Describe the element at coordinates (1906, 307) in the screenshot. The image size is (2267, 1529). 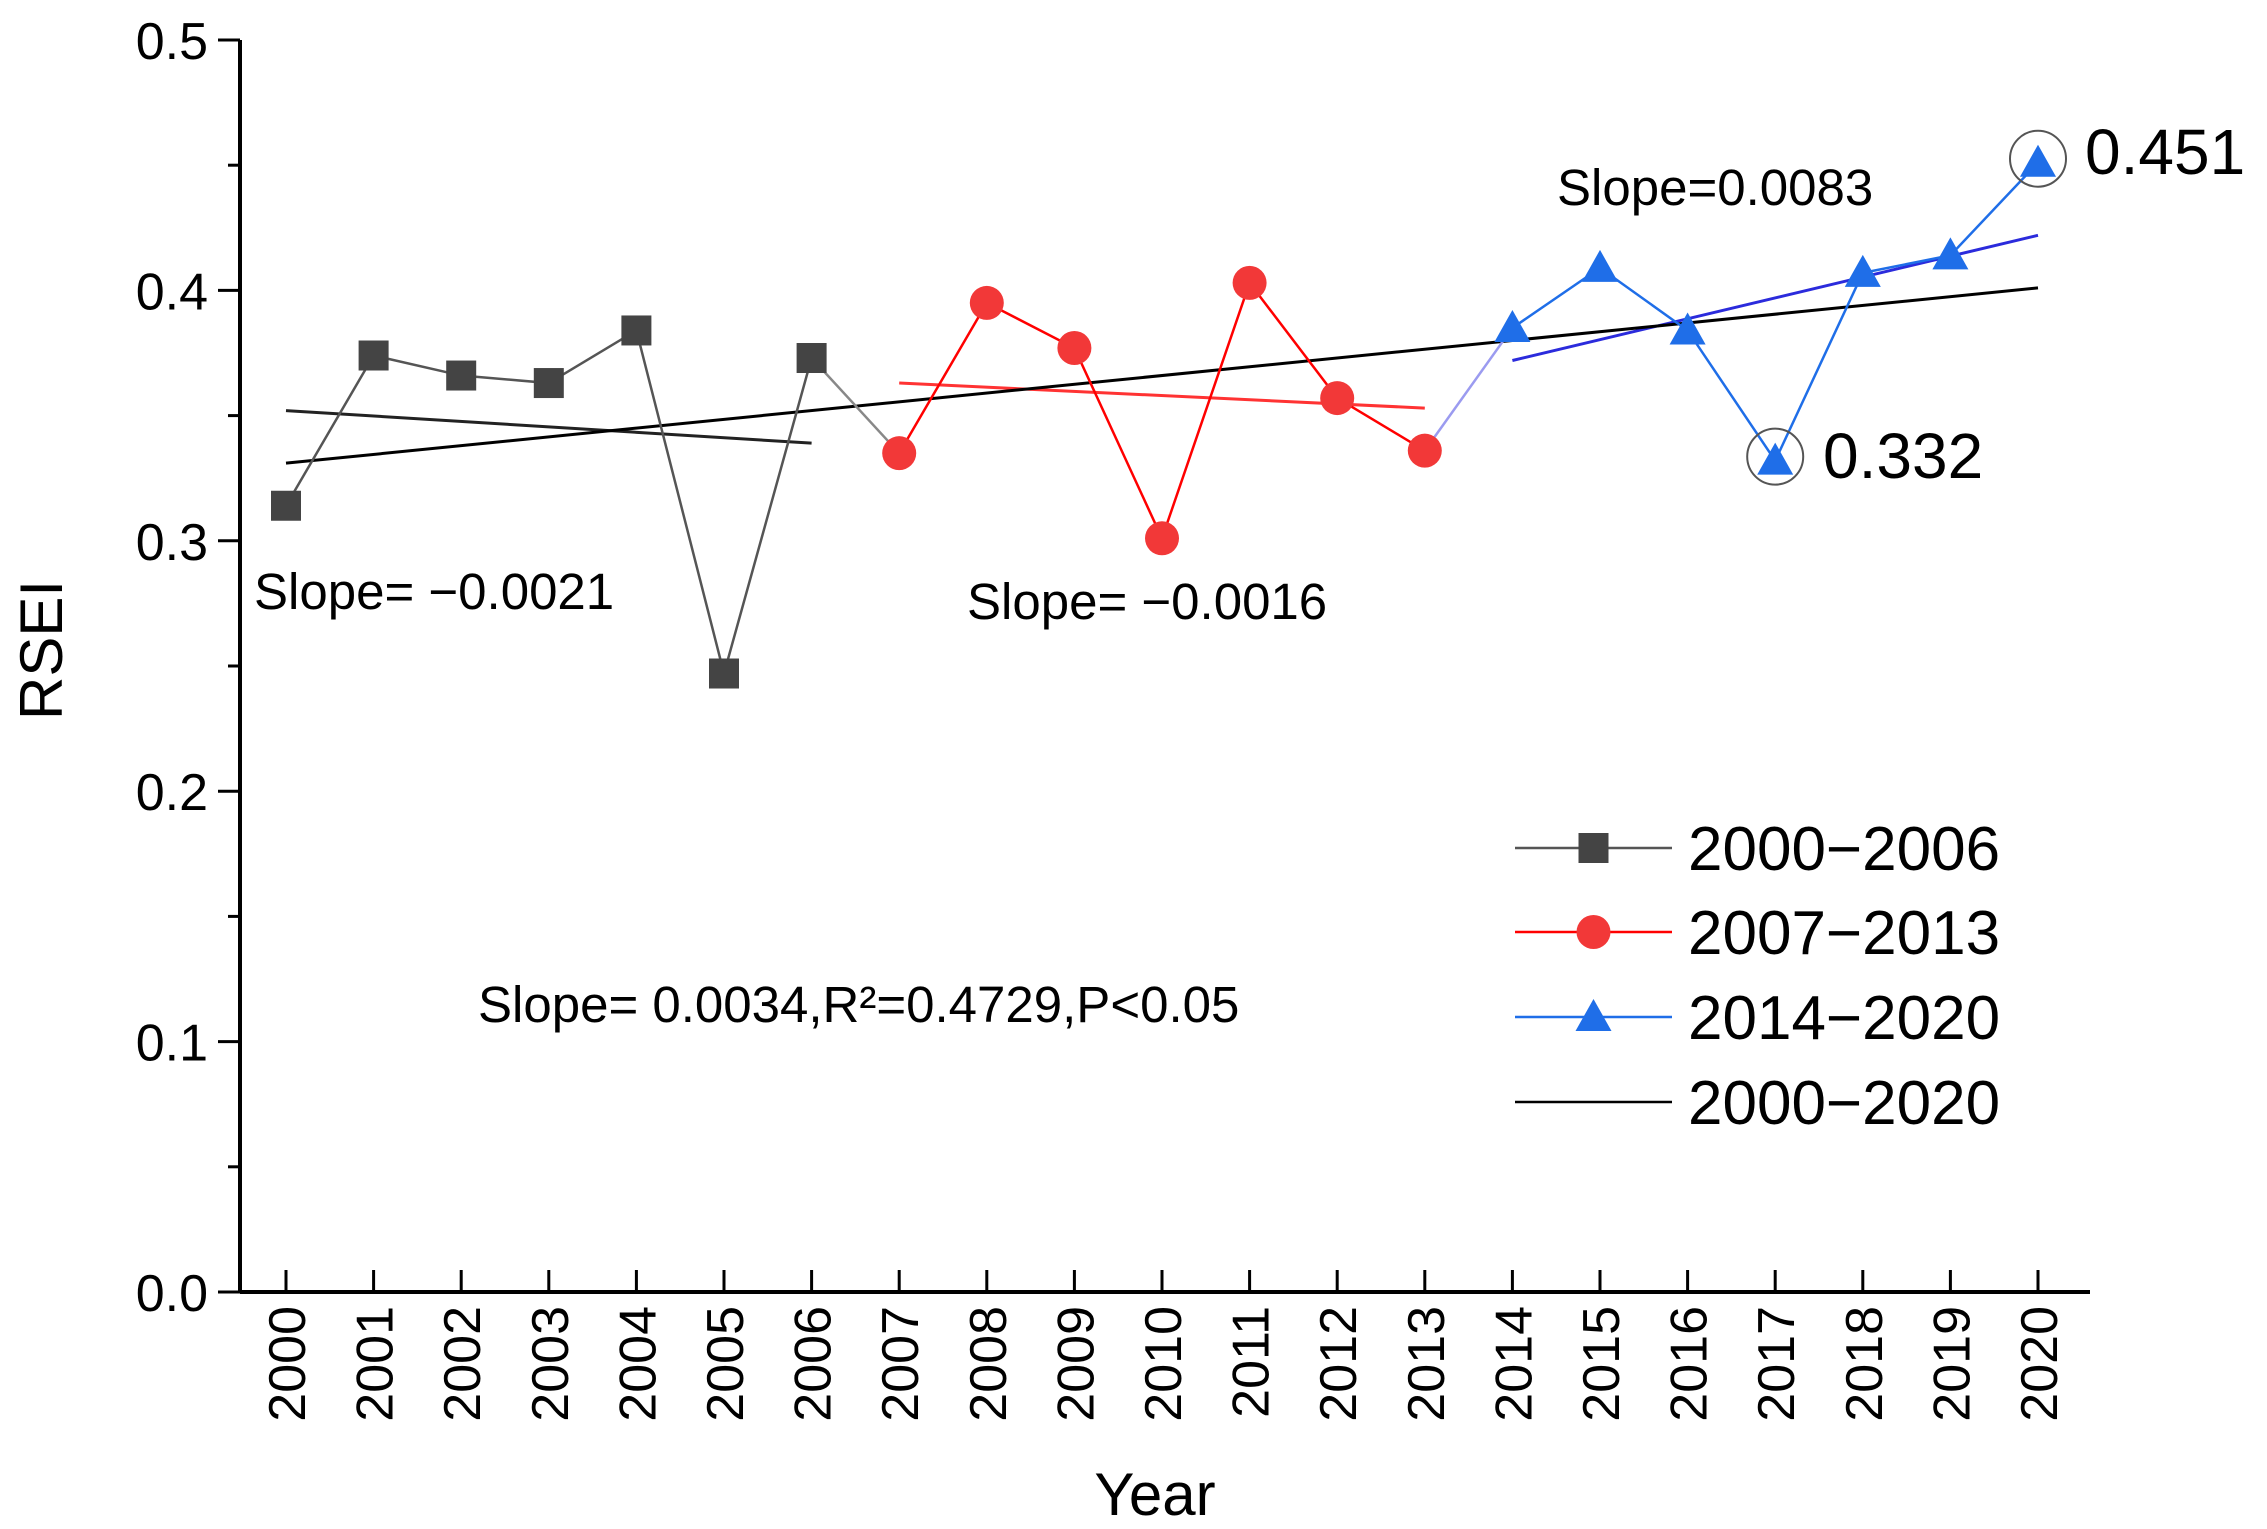
I see `highlight-circles` at that location.